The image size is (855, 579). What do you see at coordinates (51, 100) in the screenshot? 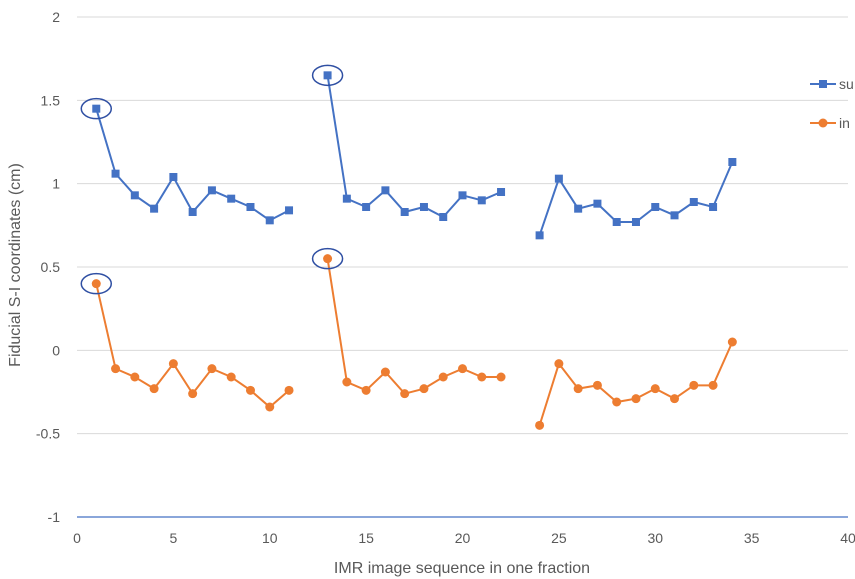
I see `y-tick-label: 1.5` at bounding box center [51, 100].